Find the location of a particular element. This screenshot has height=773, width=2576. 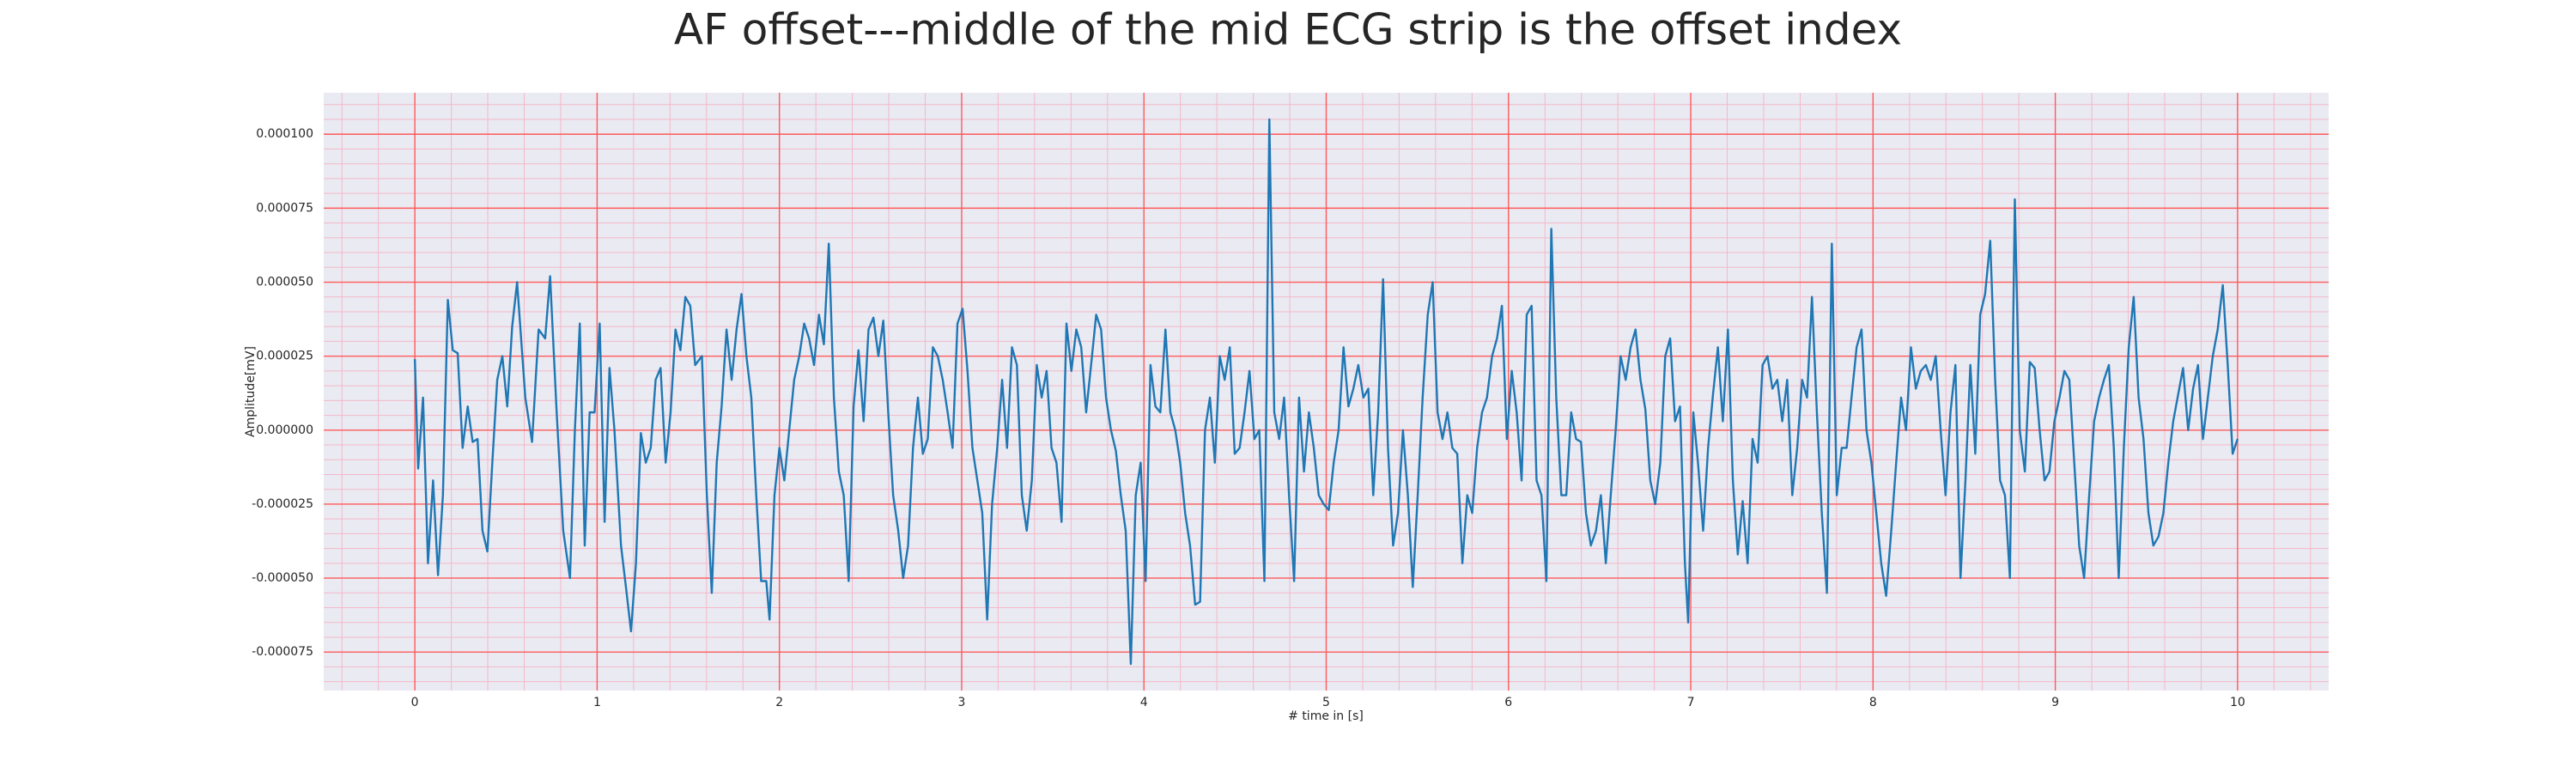

y-tick-label: 0.000025 is located at coordinates (284, 356).